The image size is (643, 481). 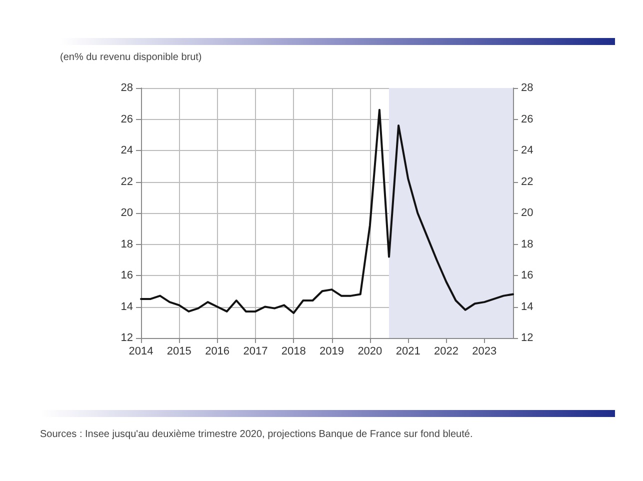 What do you see at coordinates (217, 352) in the screenshot?
I see `x-tick-label: 2016` at bounding box center [217, 352].